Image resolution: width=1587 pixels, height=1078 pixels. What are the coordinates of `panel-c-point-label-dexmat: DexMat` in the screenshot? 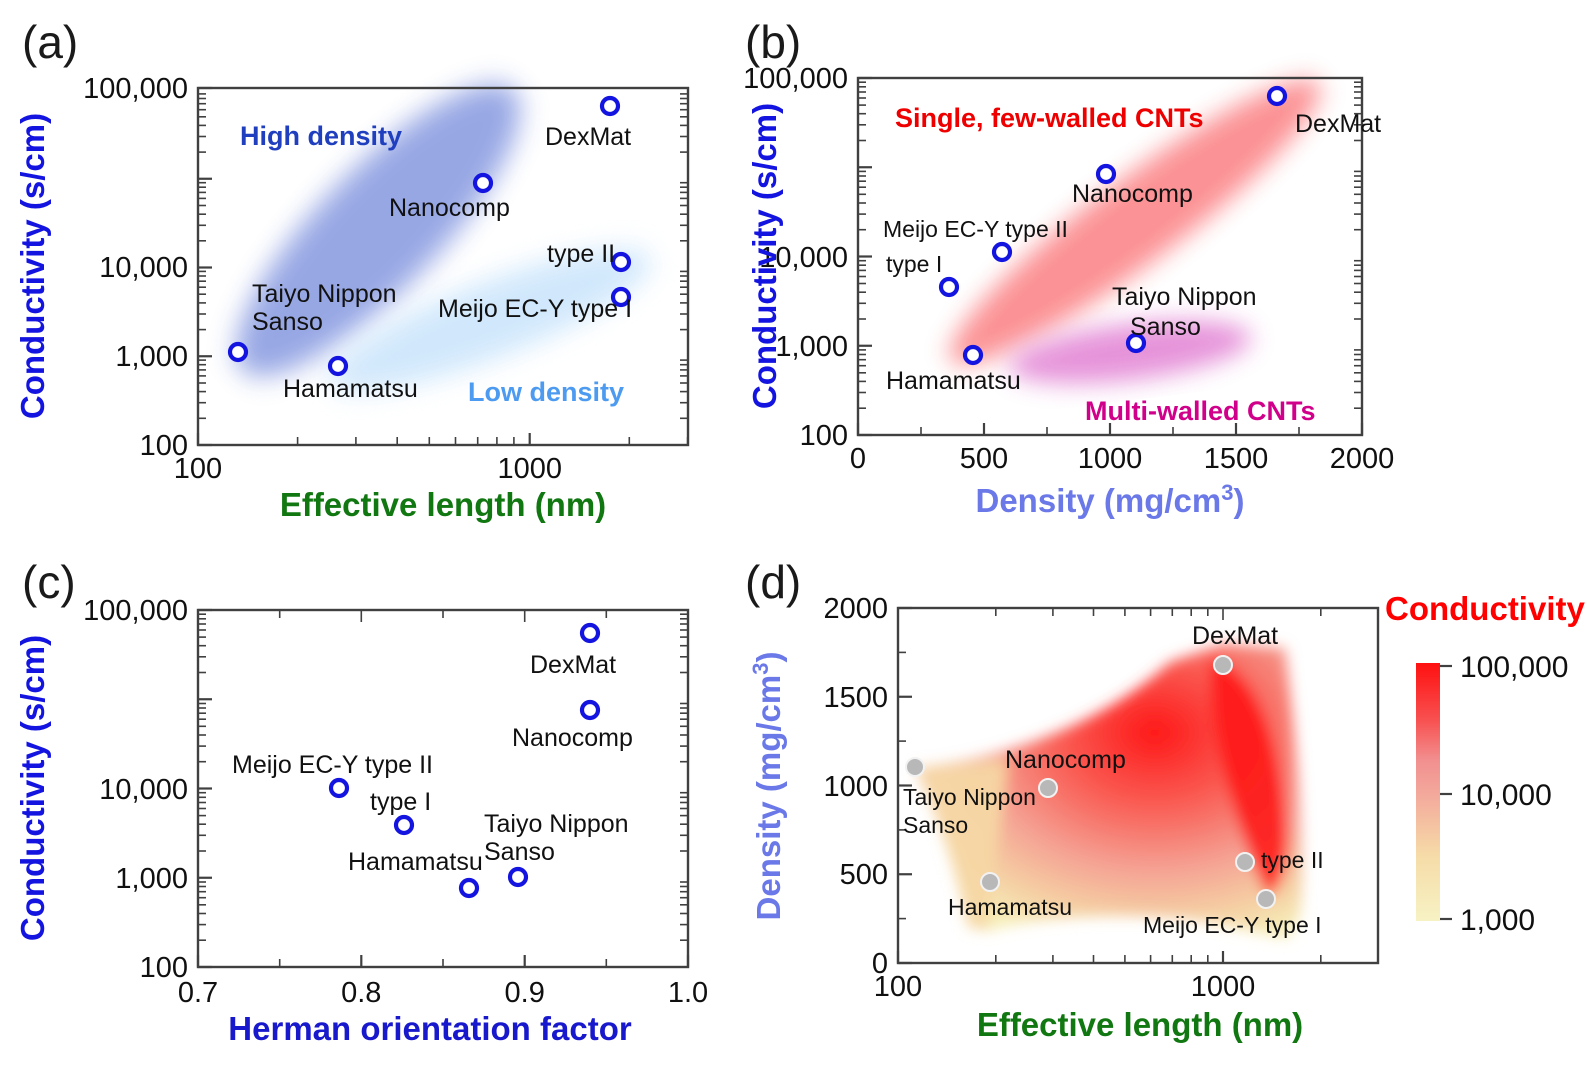 It's located at (573, 665).